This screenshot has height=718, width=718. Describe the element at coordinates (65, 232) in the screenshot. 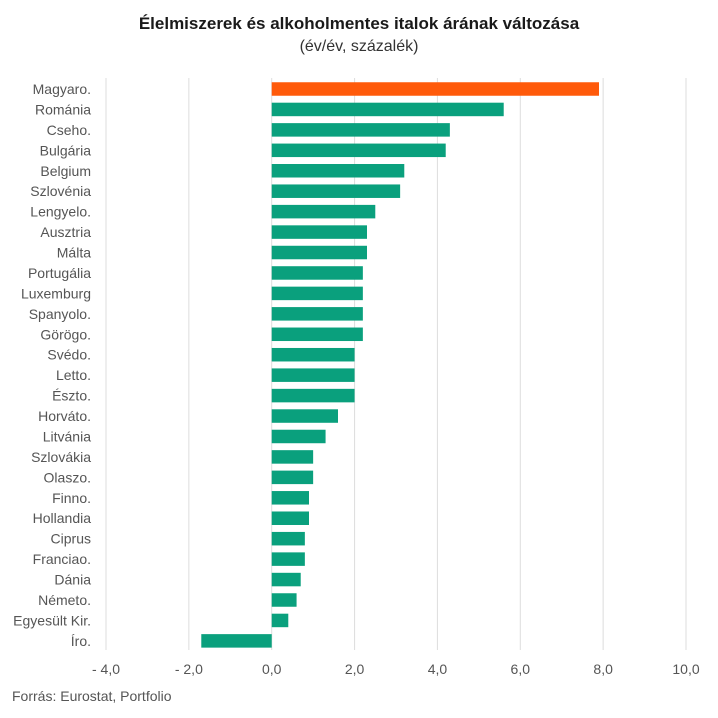

I see `category-label: Ausztria` at that location.